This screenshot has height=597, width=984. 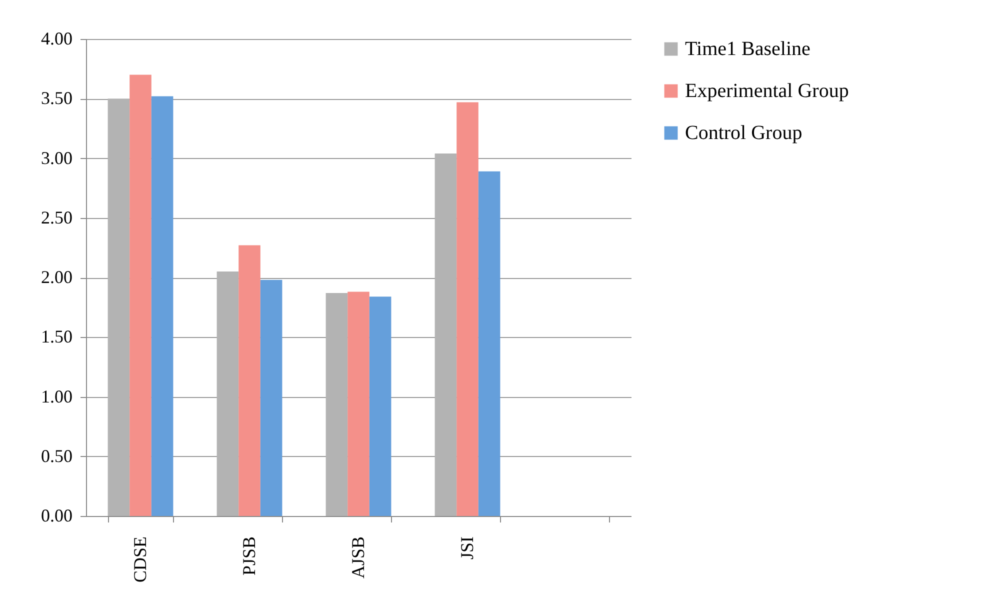 I want to click on y-tick-label: 0.00, so click(x=56, y=516).